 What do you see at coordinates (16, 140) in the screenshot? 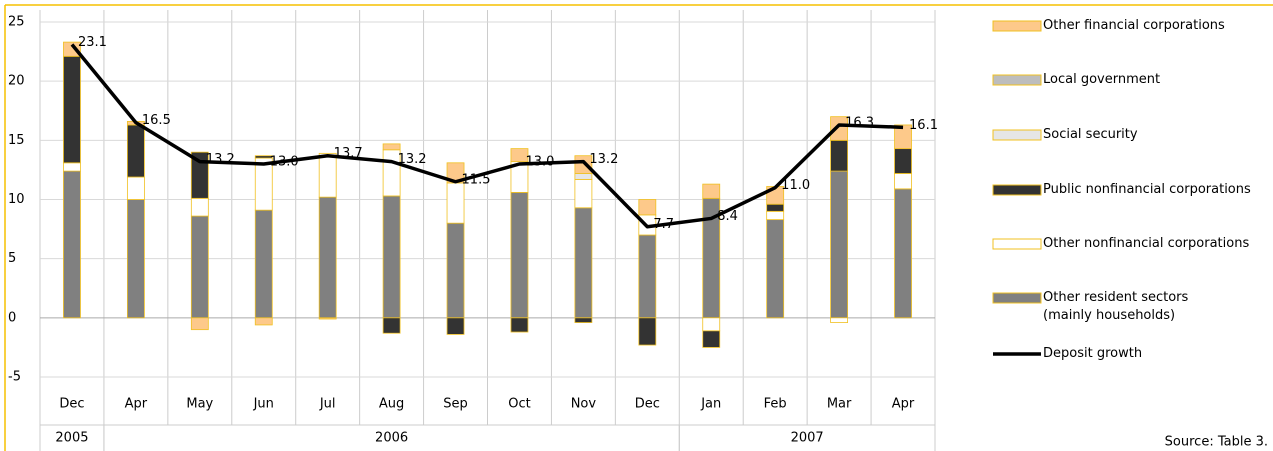
I see `y-tick-label: 15` at bounding box center [16, 140].